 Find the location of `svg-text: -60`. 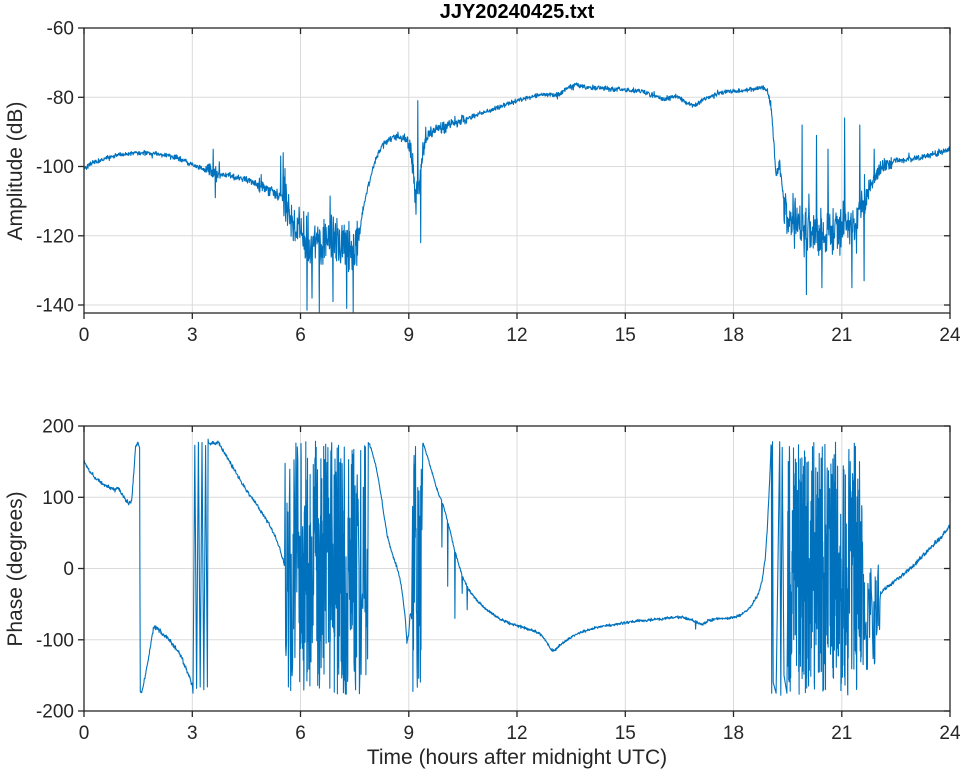

svg-text: -60 is located at coordinates (60, 29).